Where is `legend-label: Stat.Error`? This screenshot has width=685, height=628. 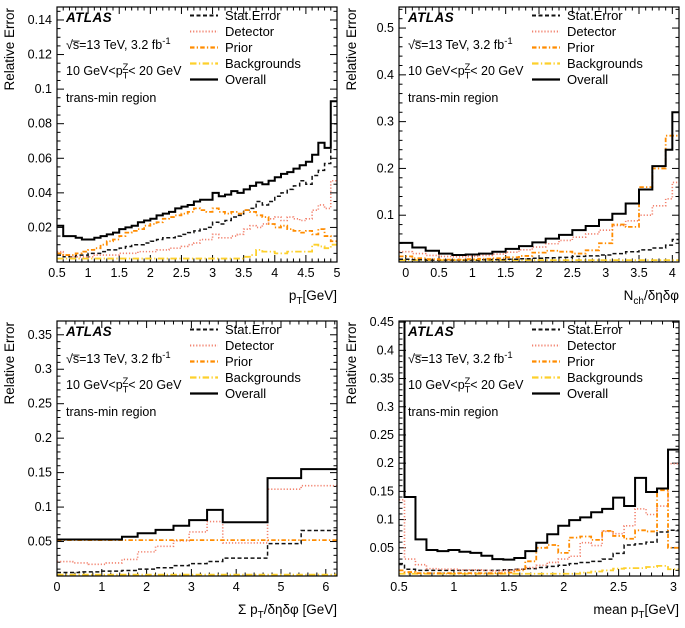 legend-label: Stat.Error is located at coordinates (595, 329).